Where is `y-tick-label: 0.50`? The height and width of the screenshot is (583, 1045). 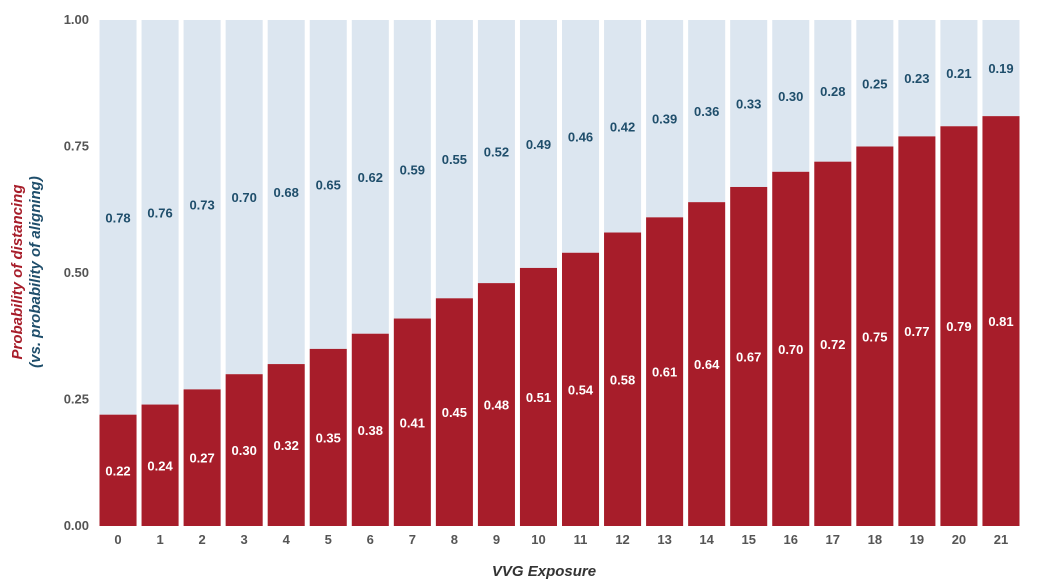 y-tick-label: 0.50 is located at coordinates (76, 272).